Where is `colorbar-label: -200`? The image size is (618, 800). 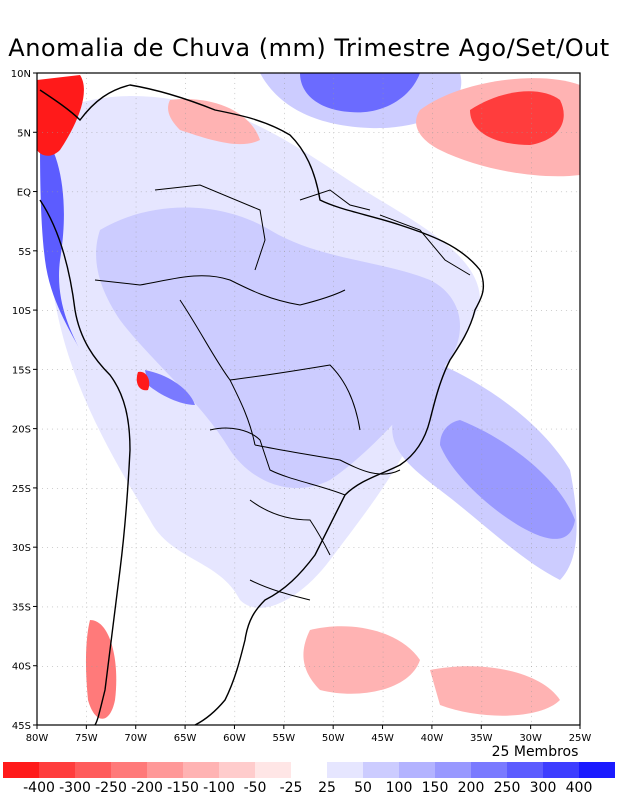 colorbar-label: -200 is located at coordinates (147, 788).